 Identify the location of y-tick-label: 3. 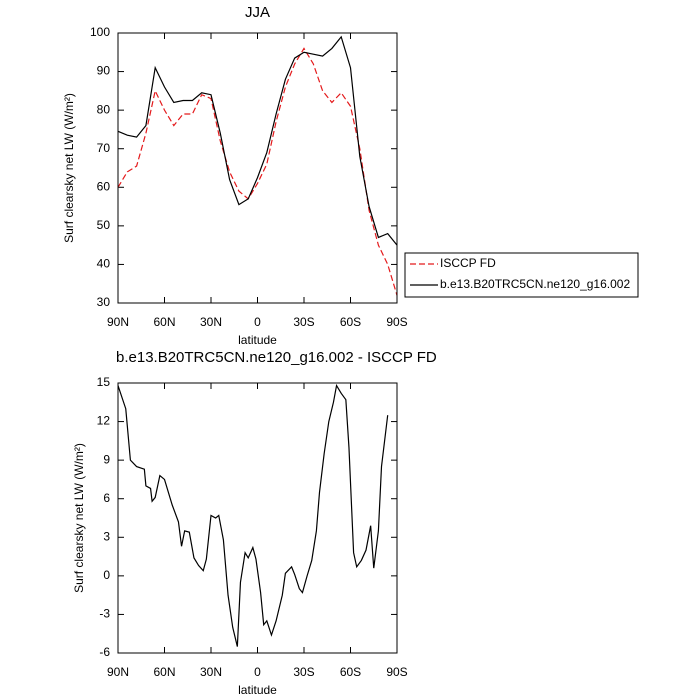
(106, 536).